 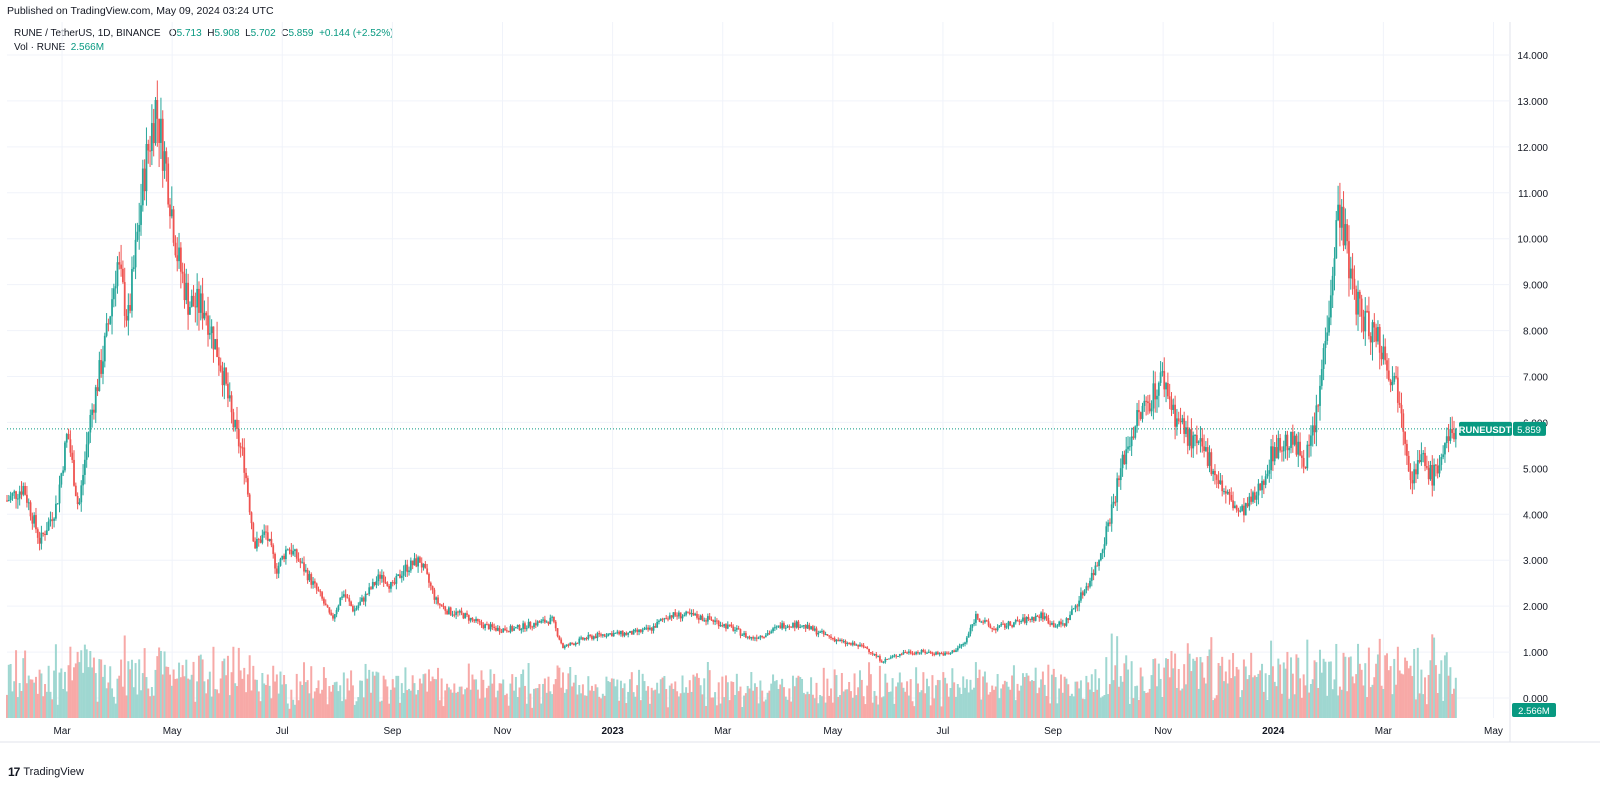 What do you see at coordinates (282, 731) in the screenshot?
I see `x-tick-label: Jul` at bounding box center [282, 731].